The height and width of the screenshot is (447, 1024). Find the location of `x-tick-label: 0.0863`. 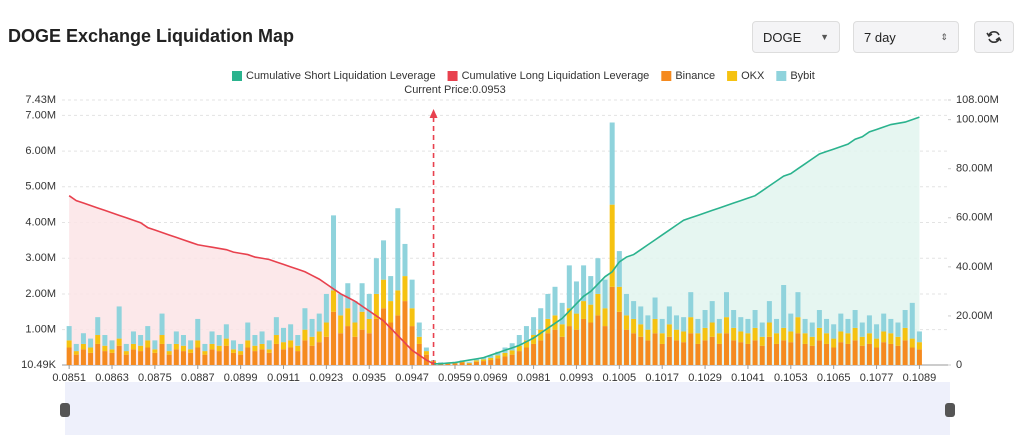

x-tick-label: 0.0863 is located at coordinates (112, 378).